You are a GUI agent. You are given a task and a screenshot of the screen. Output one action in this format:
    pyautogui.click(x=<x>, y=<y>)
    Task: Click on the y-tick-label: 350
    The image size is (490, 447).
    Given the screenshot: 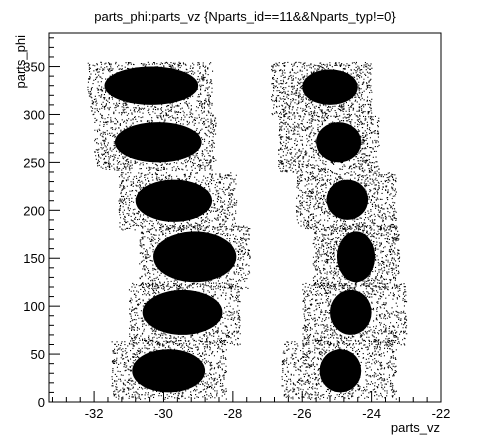 What is the action you would take?
    pyautogui.click(x=34, y=67)
    